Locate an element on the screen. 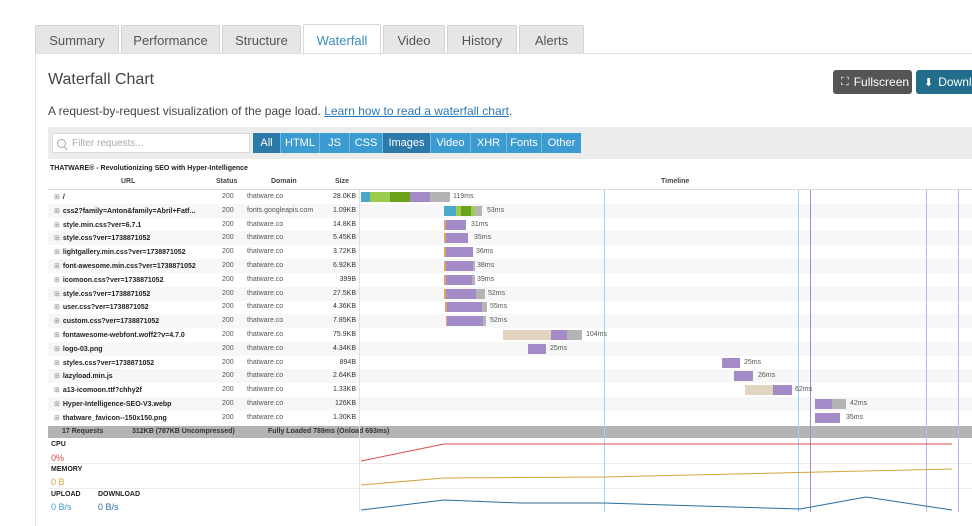 This screenshot has height=526, width=972. tab-alerts: Alerts is located at coordinates (551, 39).